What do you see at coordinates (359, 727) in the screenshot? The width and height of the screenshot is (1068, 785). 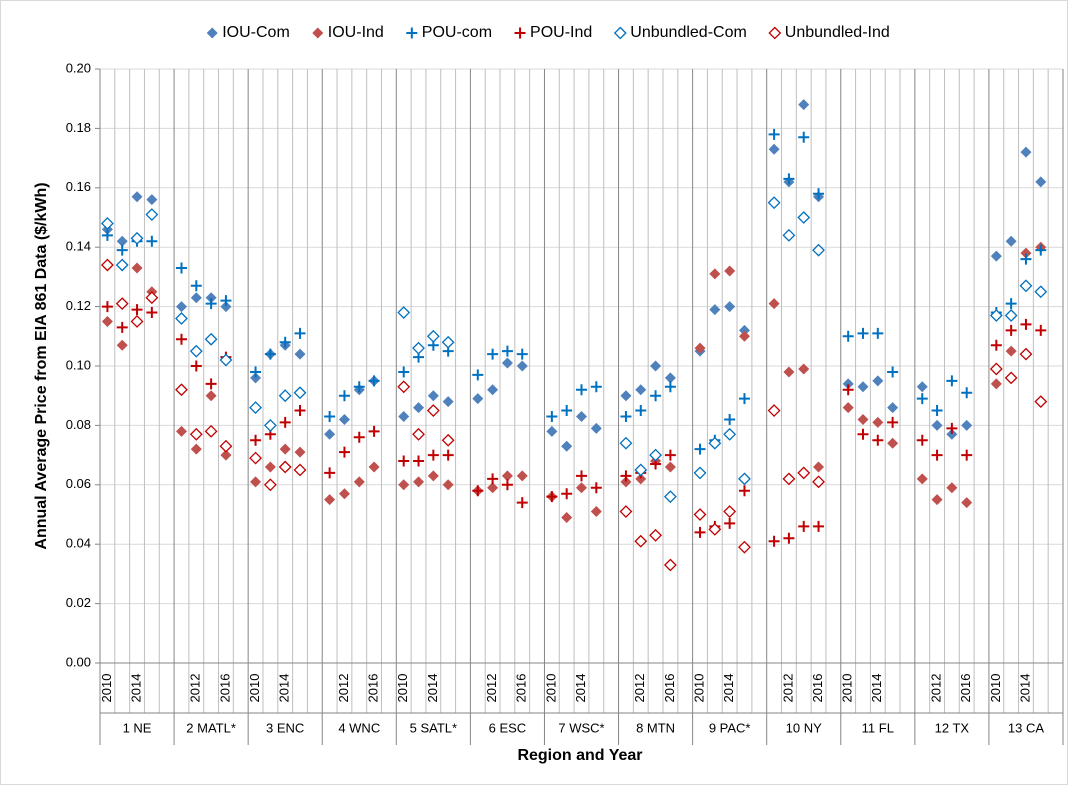 I see `group-label: 4 WNC` at bounding box center [359, 727].